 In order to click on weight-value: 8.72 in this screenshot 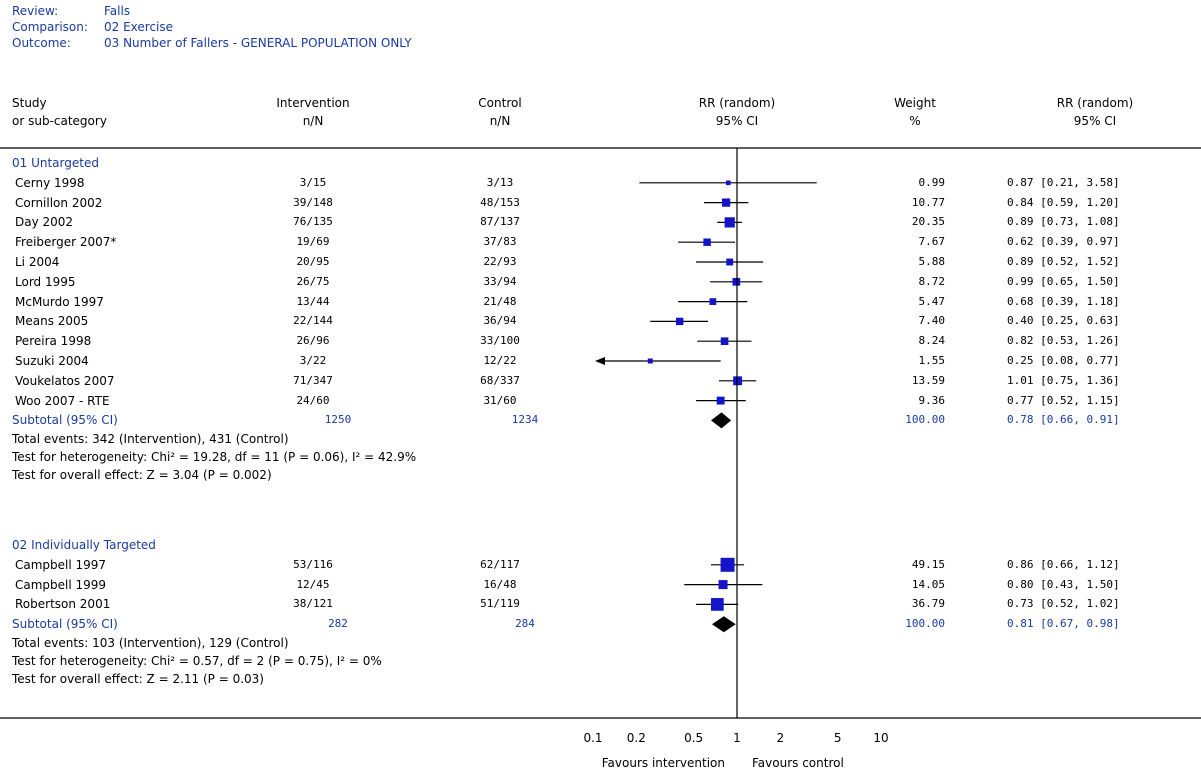, I will do `click(932, 281)`.